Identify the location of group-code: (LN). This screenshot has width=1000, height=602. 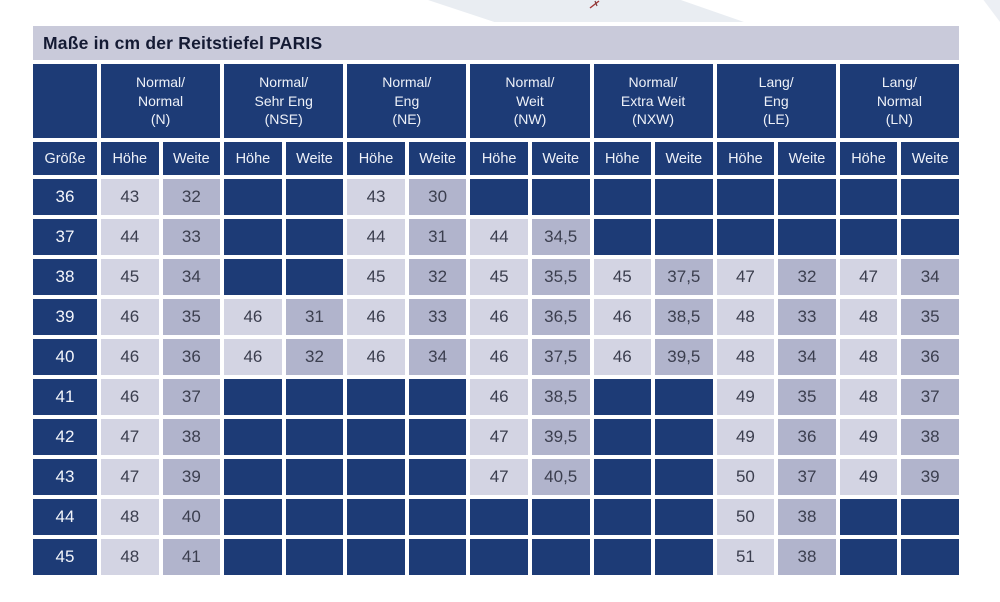
(899, 119).